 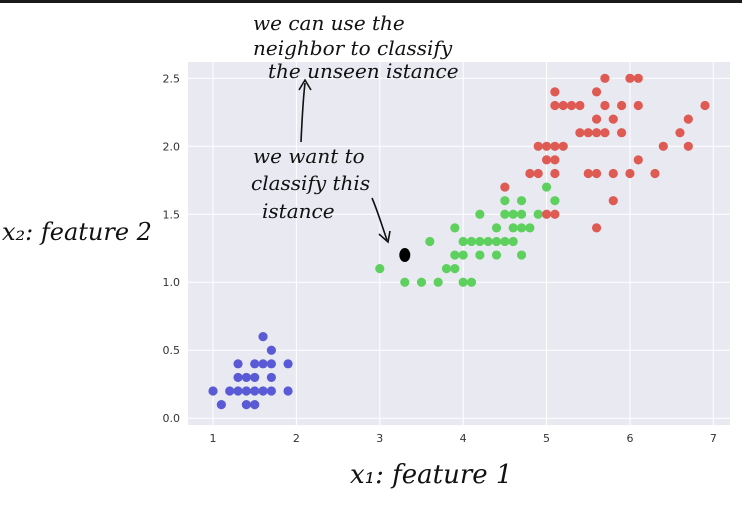 I want to click on annotation-query: we want to classify this istance, so click(x=313, y=183).